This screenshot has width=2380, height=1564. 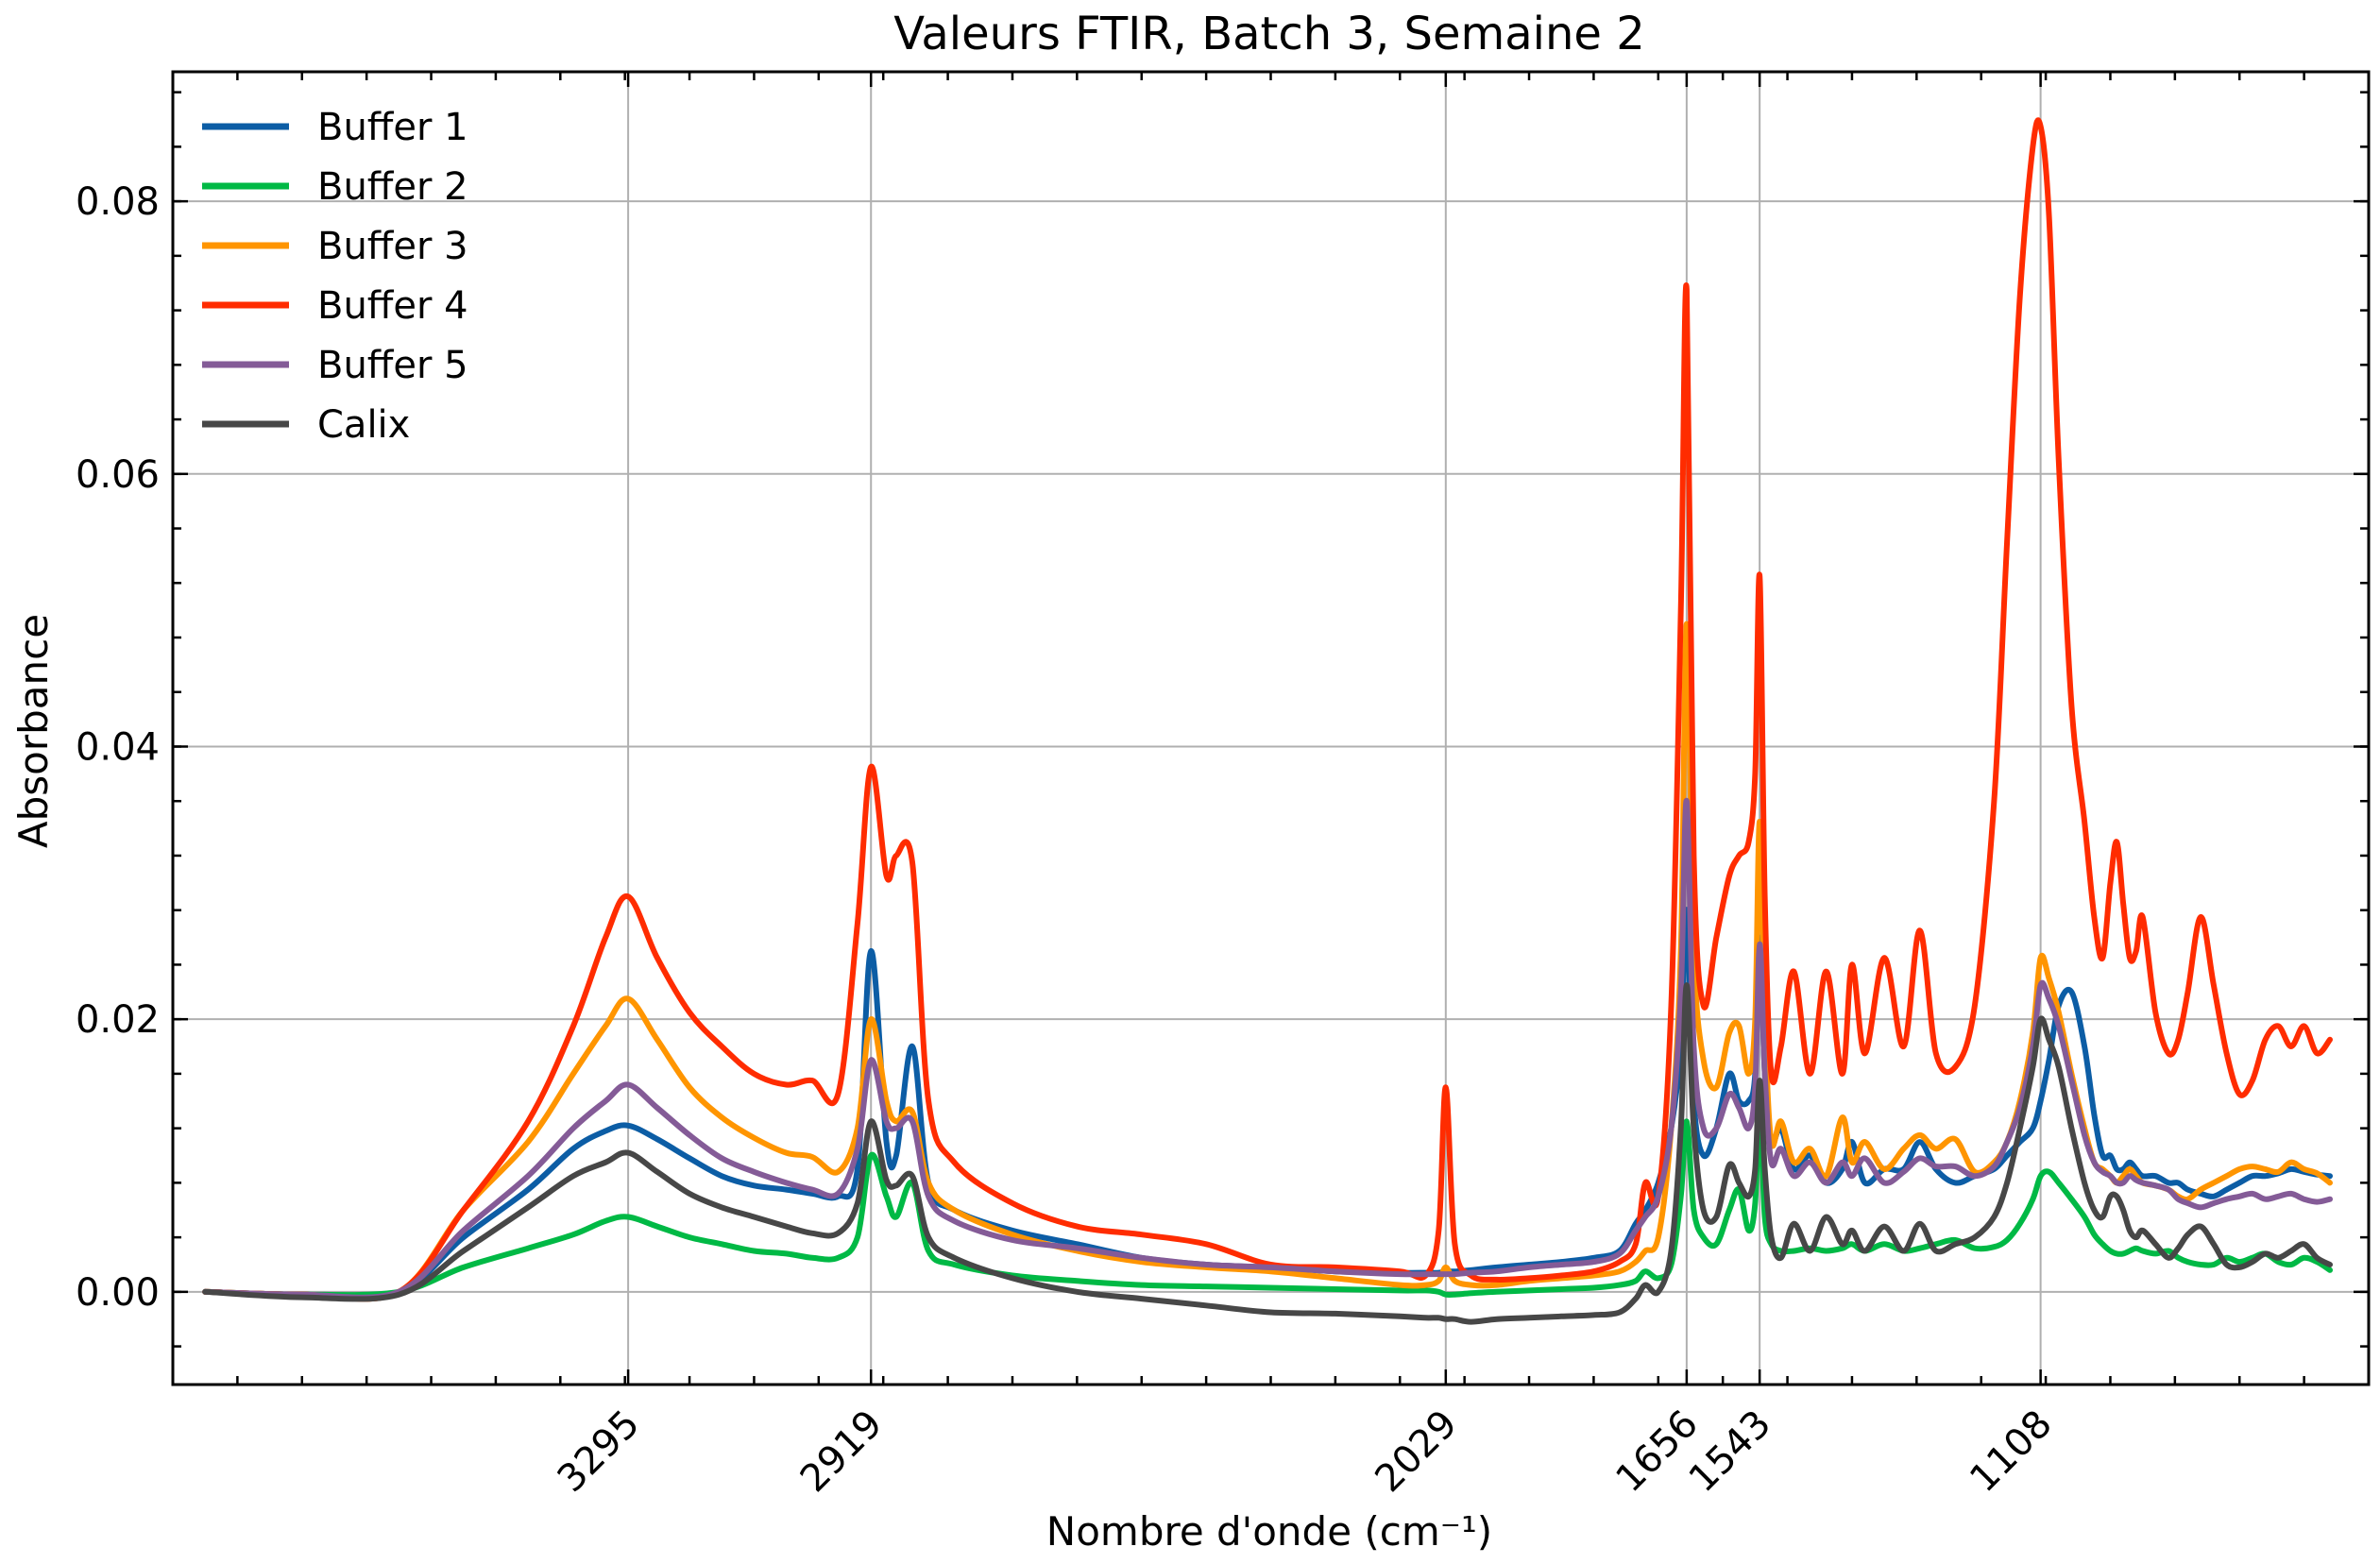 What do you see at coordinates (392, 306) in the screenshot?
I see `legend-label-buffer-4: Buffer 4` at bounding box center [392, 306].